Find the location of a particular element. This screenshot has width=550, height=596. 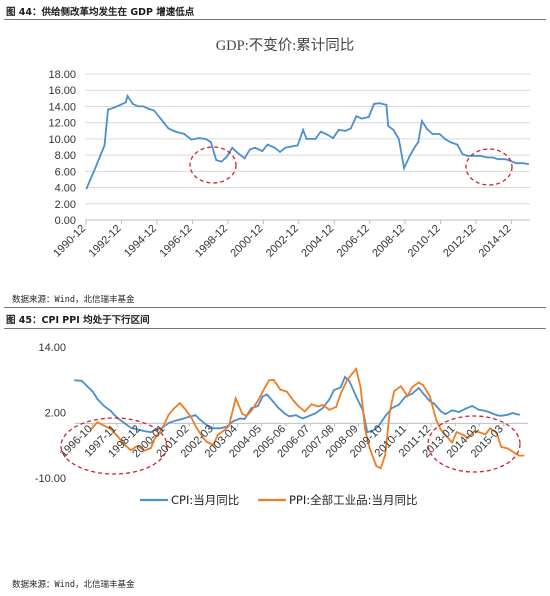

figure-45-caption: 图 45：CPI PPI 均处于下行区间 is located at coordinates (78, 320).